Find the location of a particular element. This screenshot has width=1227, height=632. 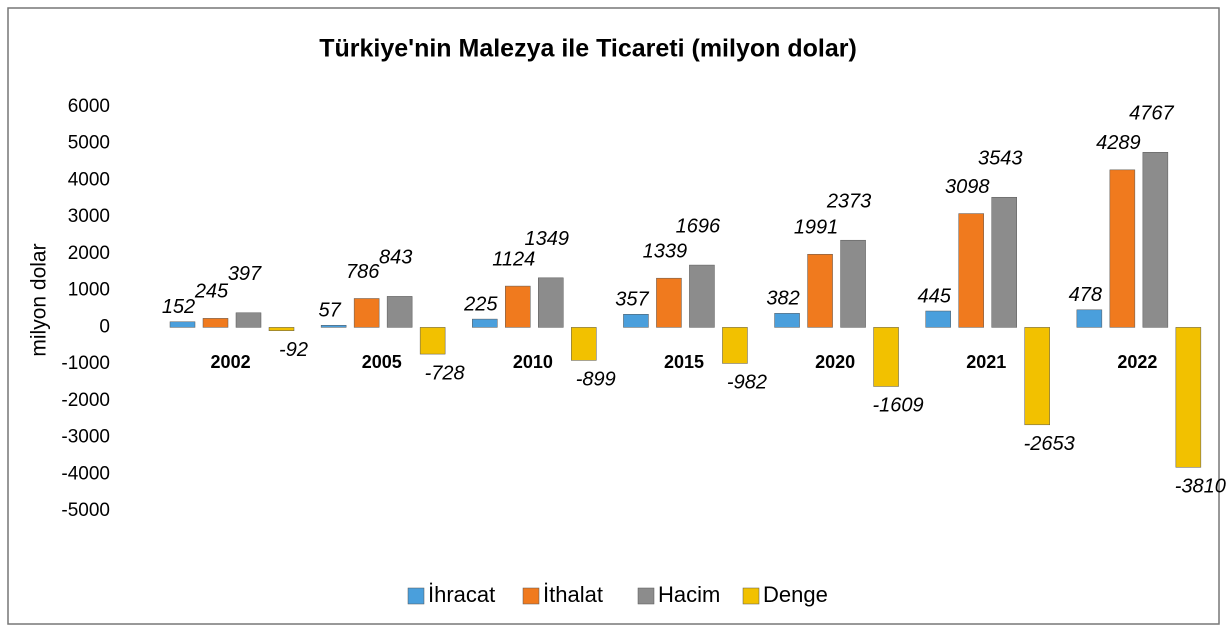

data-label: 382 is located at coordinates (782, 299).